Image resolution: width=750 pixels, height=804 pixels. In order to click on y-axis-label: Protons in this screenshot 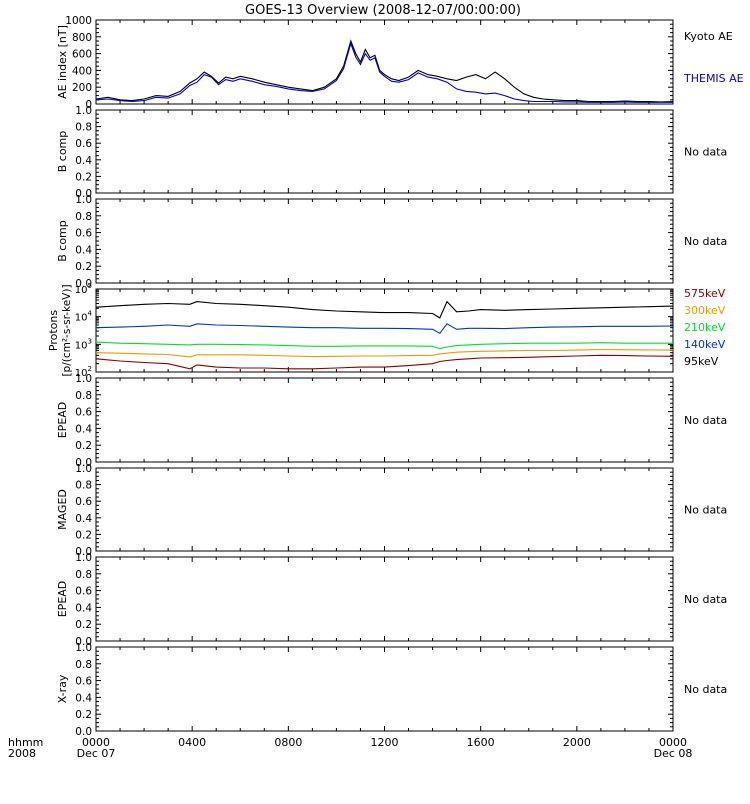, I will do `click(53, 330)`.